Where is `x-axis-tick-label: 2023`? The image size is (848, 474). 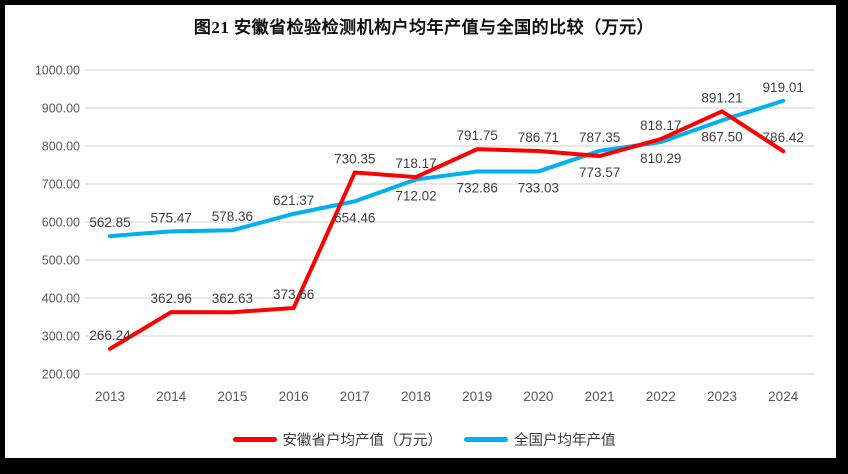 x-axis-tick-label: 2023 is located at coordinates (722, 396).